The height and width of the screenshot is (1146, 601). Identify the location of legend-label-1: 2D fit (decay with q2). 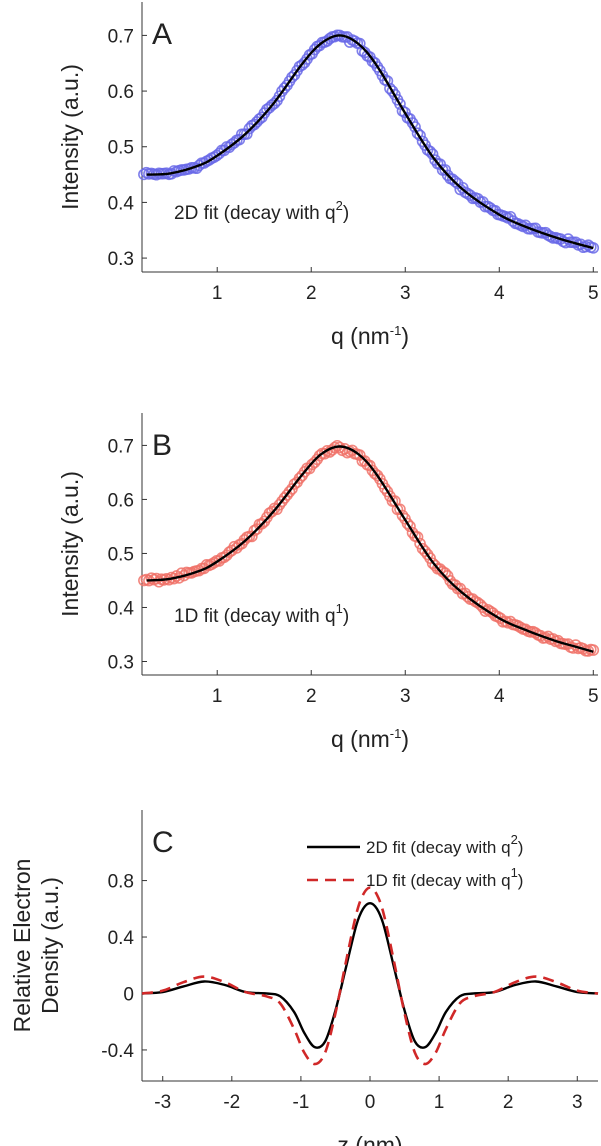
(444, 844).